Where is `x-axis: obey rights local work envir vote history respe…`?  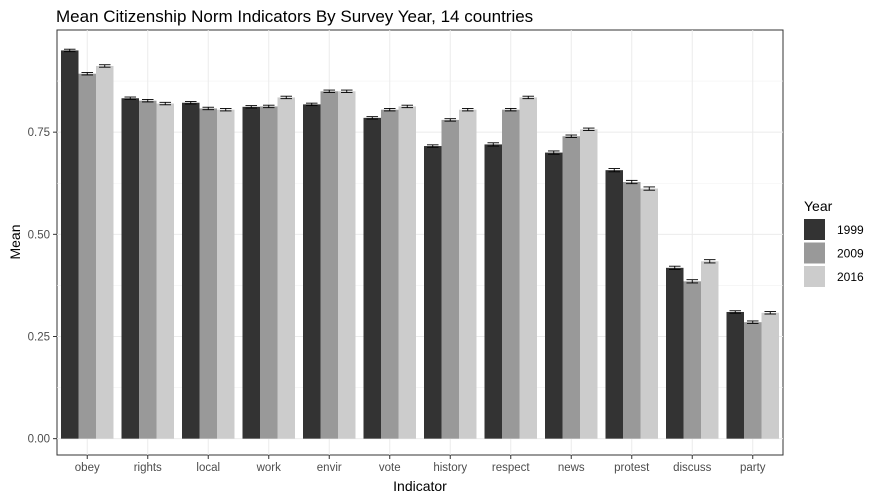 x-axis: obey rights local work envir vote history respe… is located at coordinates (420, 464).